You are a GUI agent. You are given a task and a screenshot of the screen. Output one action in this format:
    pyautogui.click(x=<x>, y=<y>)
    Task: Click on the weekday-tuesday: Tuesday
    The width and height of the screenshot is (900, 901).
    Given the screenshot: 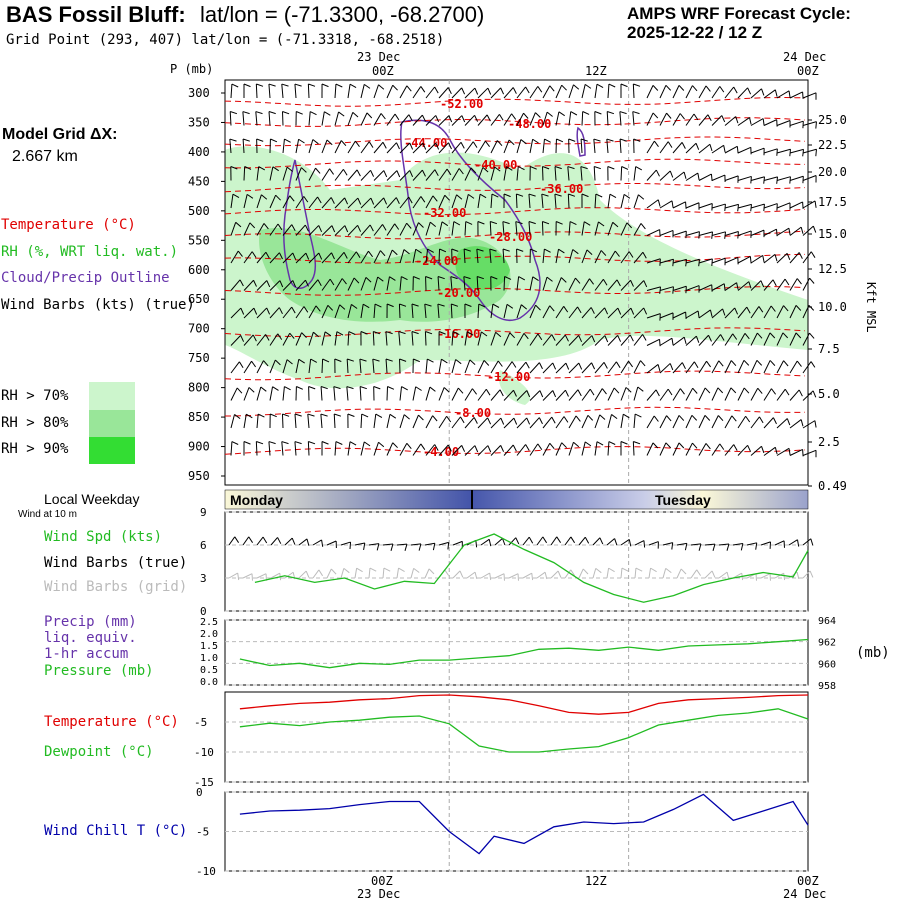 What is the action you would take?
    pyautogui.click(x=683, y=500)
    